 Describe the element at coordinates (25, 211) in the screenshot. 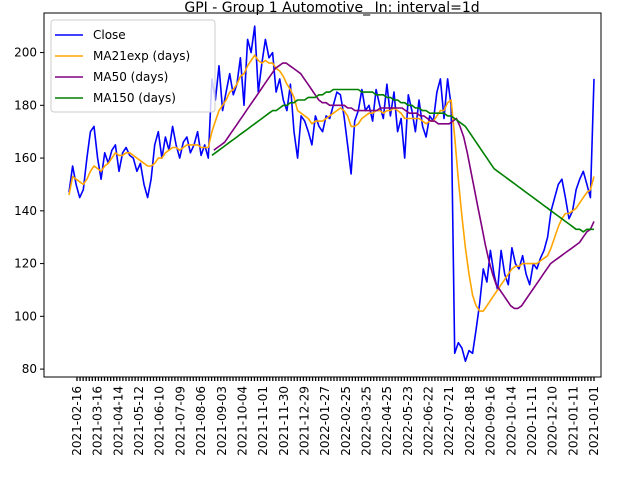

I see `y-tick-label: 140` at that location.